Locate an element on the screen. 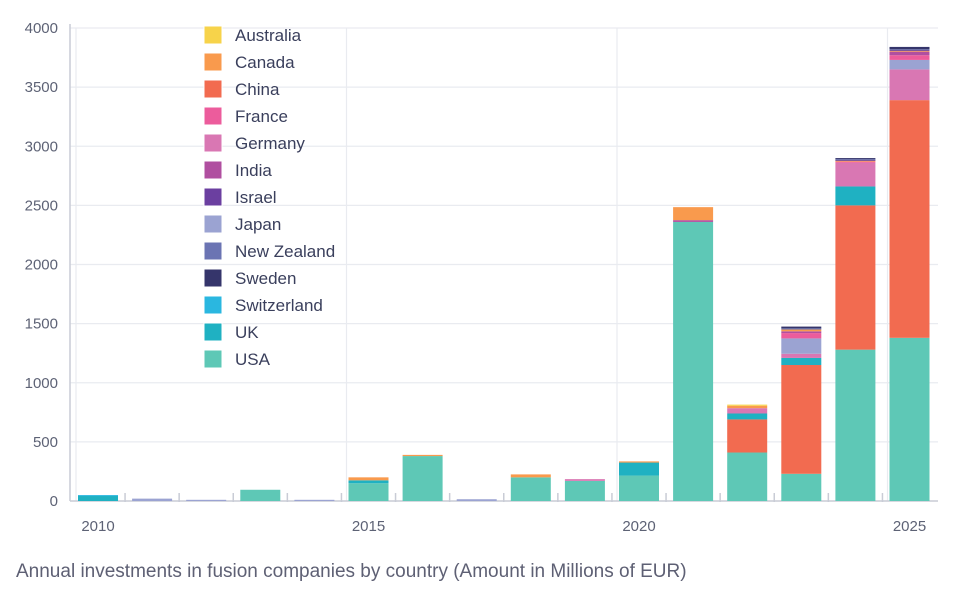 This screenshot has width=960, height=604. bar-segment-new-zealand-2024 is located at coordinates (855, 160).